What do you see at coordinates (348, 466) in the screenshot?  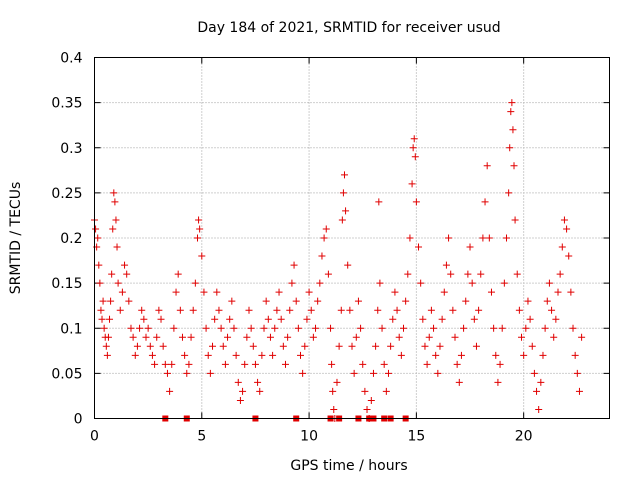 I see `x-axis-label: GPS time / hours` at bounding box center [348, 466].